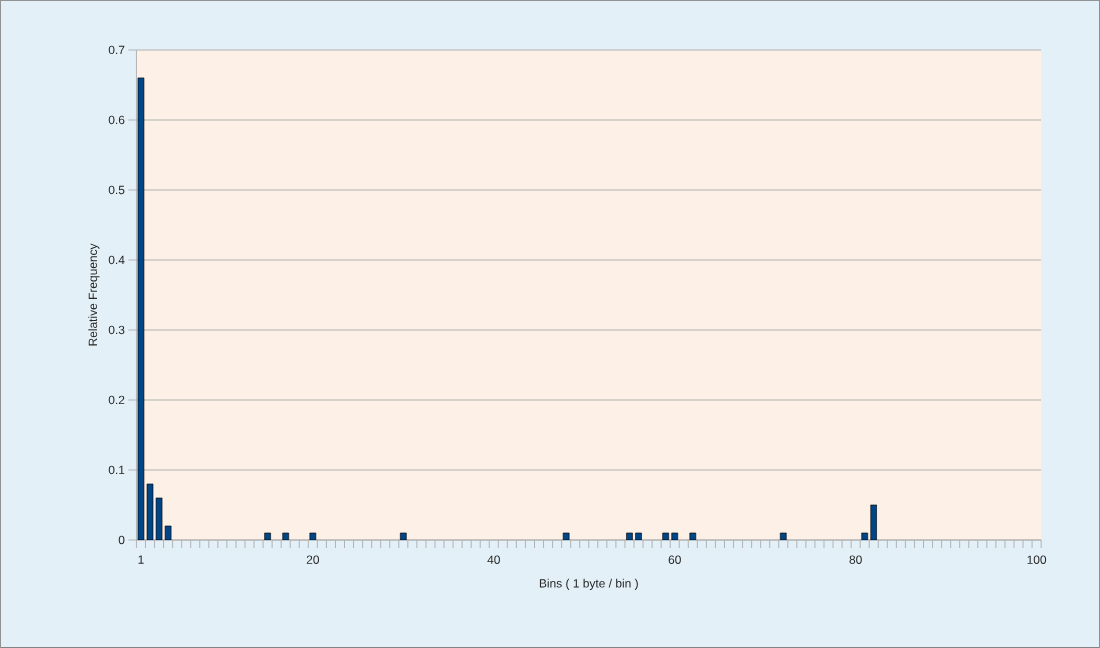  Describe the element at coordinates (121, 540) in the screenshot. I see `y-tick-label: 0` at that location.